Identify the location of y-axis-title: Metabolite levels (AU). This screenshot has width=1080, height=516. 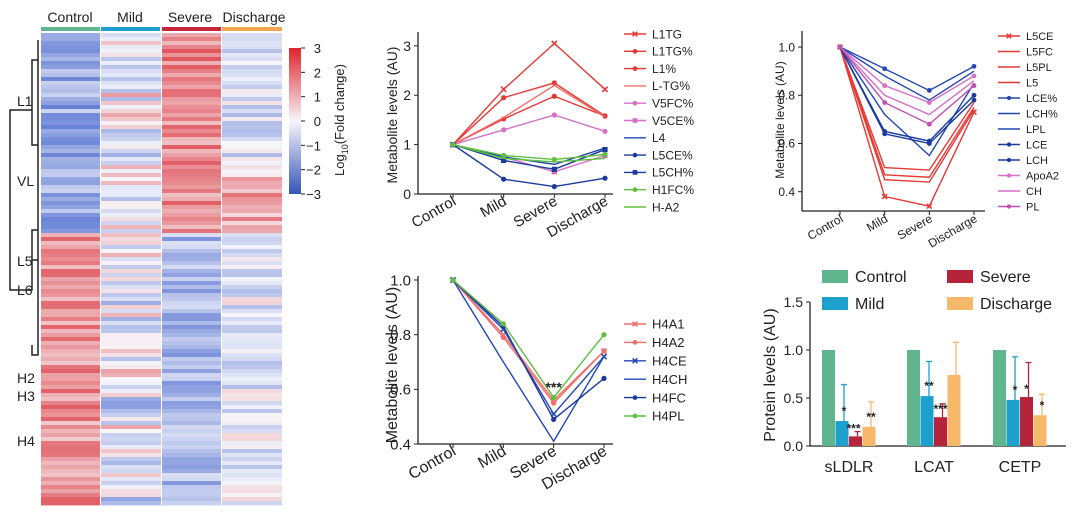
(780, 119).